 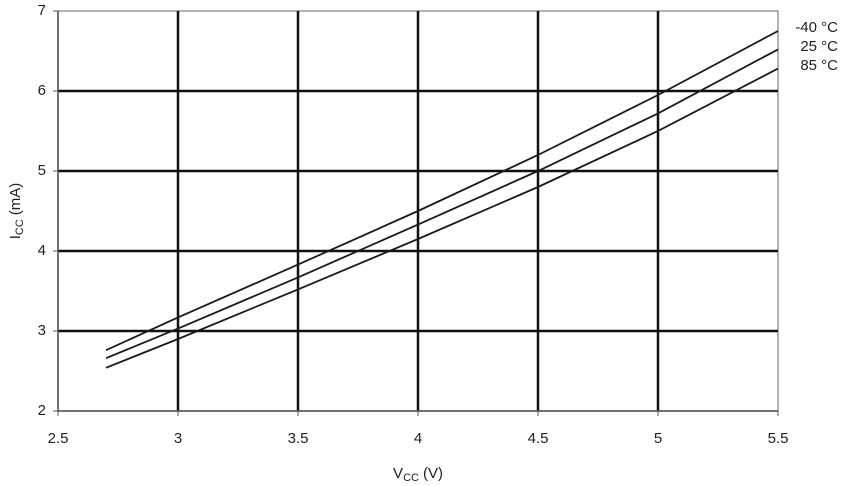 What do you see at coordinates (819, 65) in the screenshot?
I see `series-label: 85 °C` at bounding box center [819, 65].